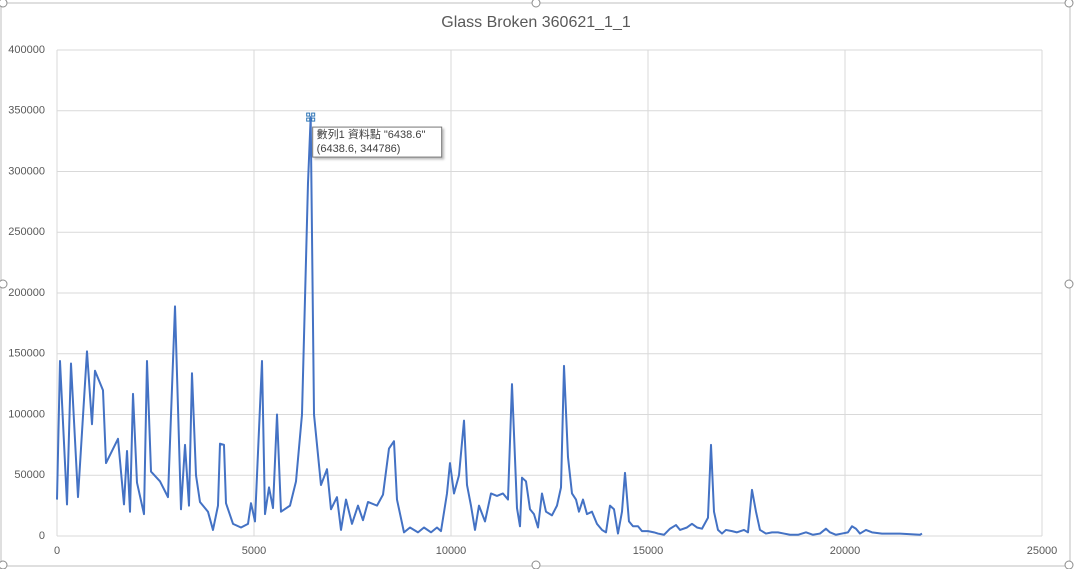 This screenshot has height=569, width=1075. Describe the element at coordinates (26, 232) in the screenshot. I see `y-tick-label: 250000` at that location.